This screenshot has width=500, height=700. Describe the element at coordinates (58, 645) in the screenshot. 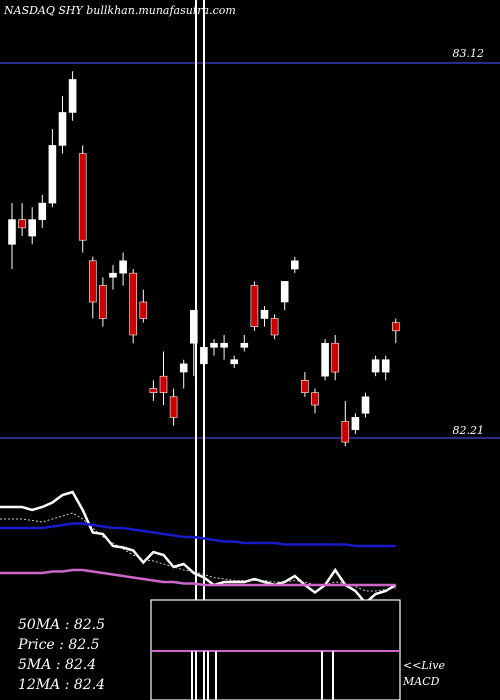

I see `stat-price: Price : 82.5` at that location.